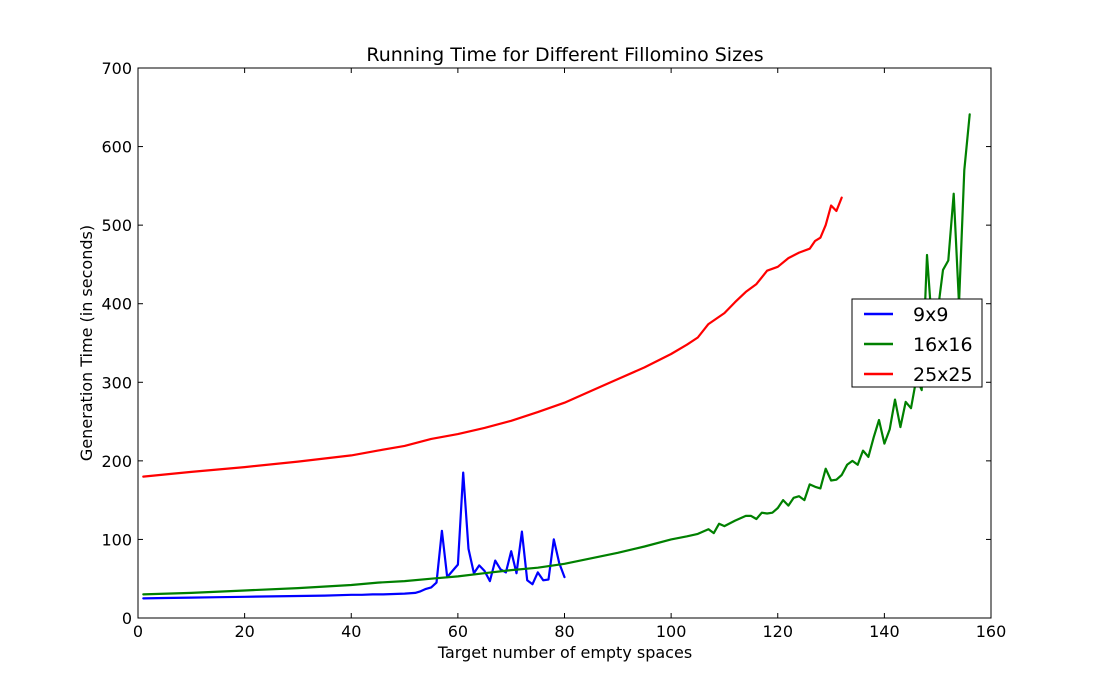  I want to click on x-tick-label: 80, so click(564, 631).